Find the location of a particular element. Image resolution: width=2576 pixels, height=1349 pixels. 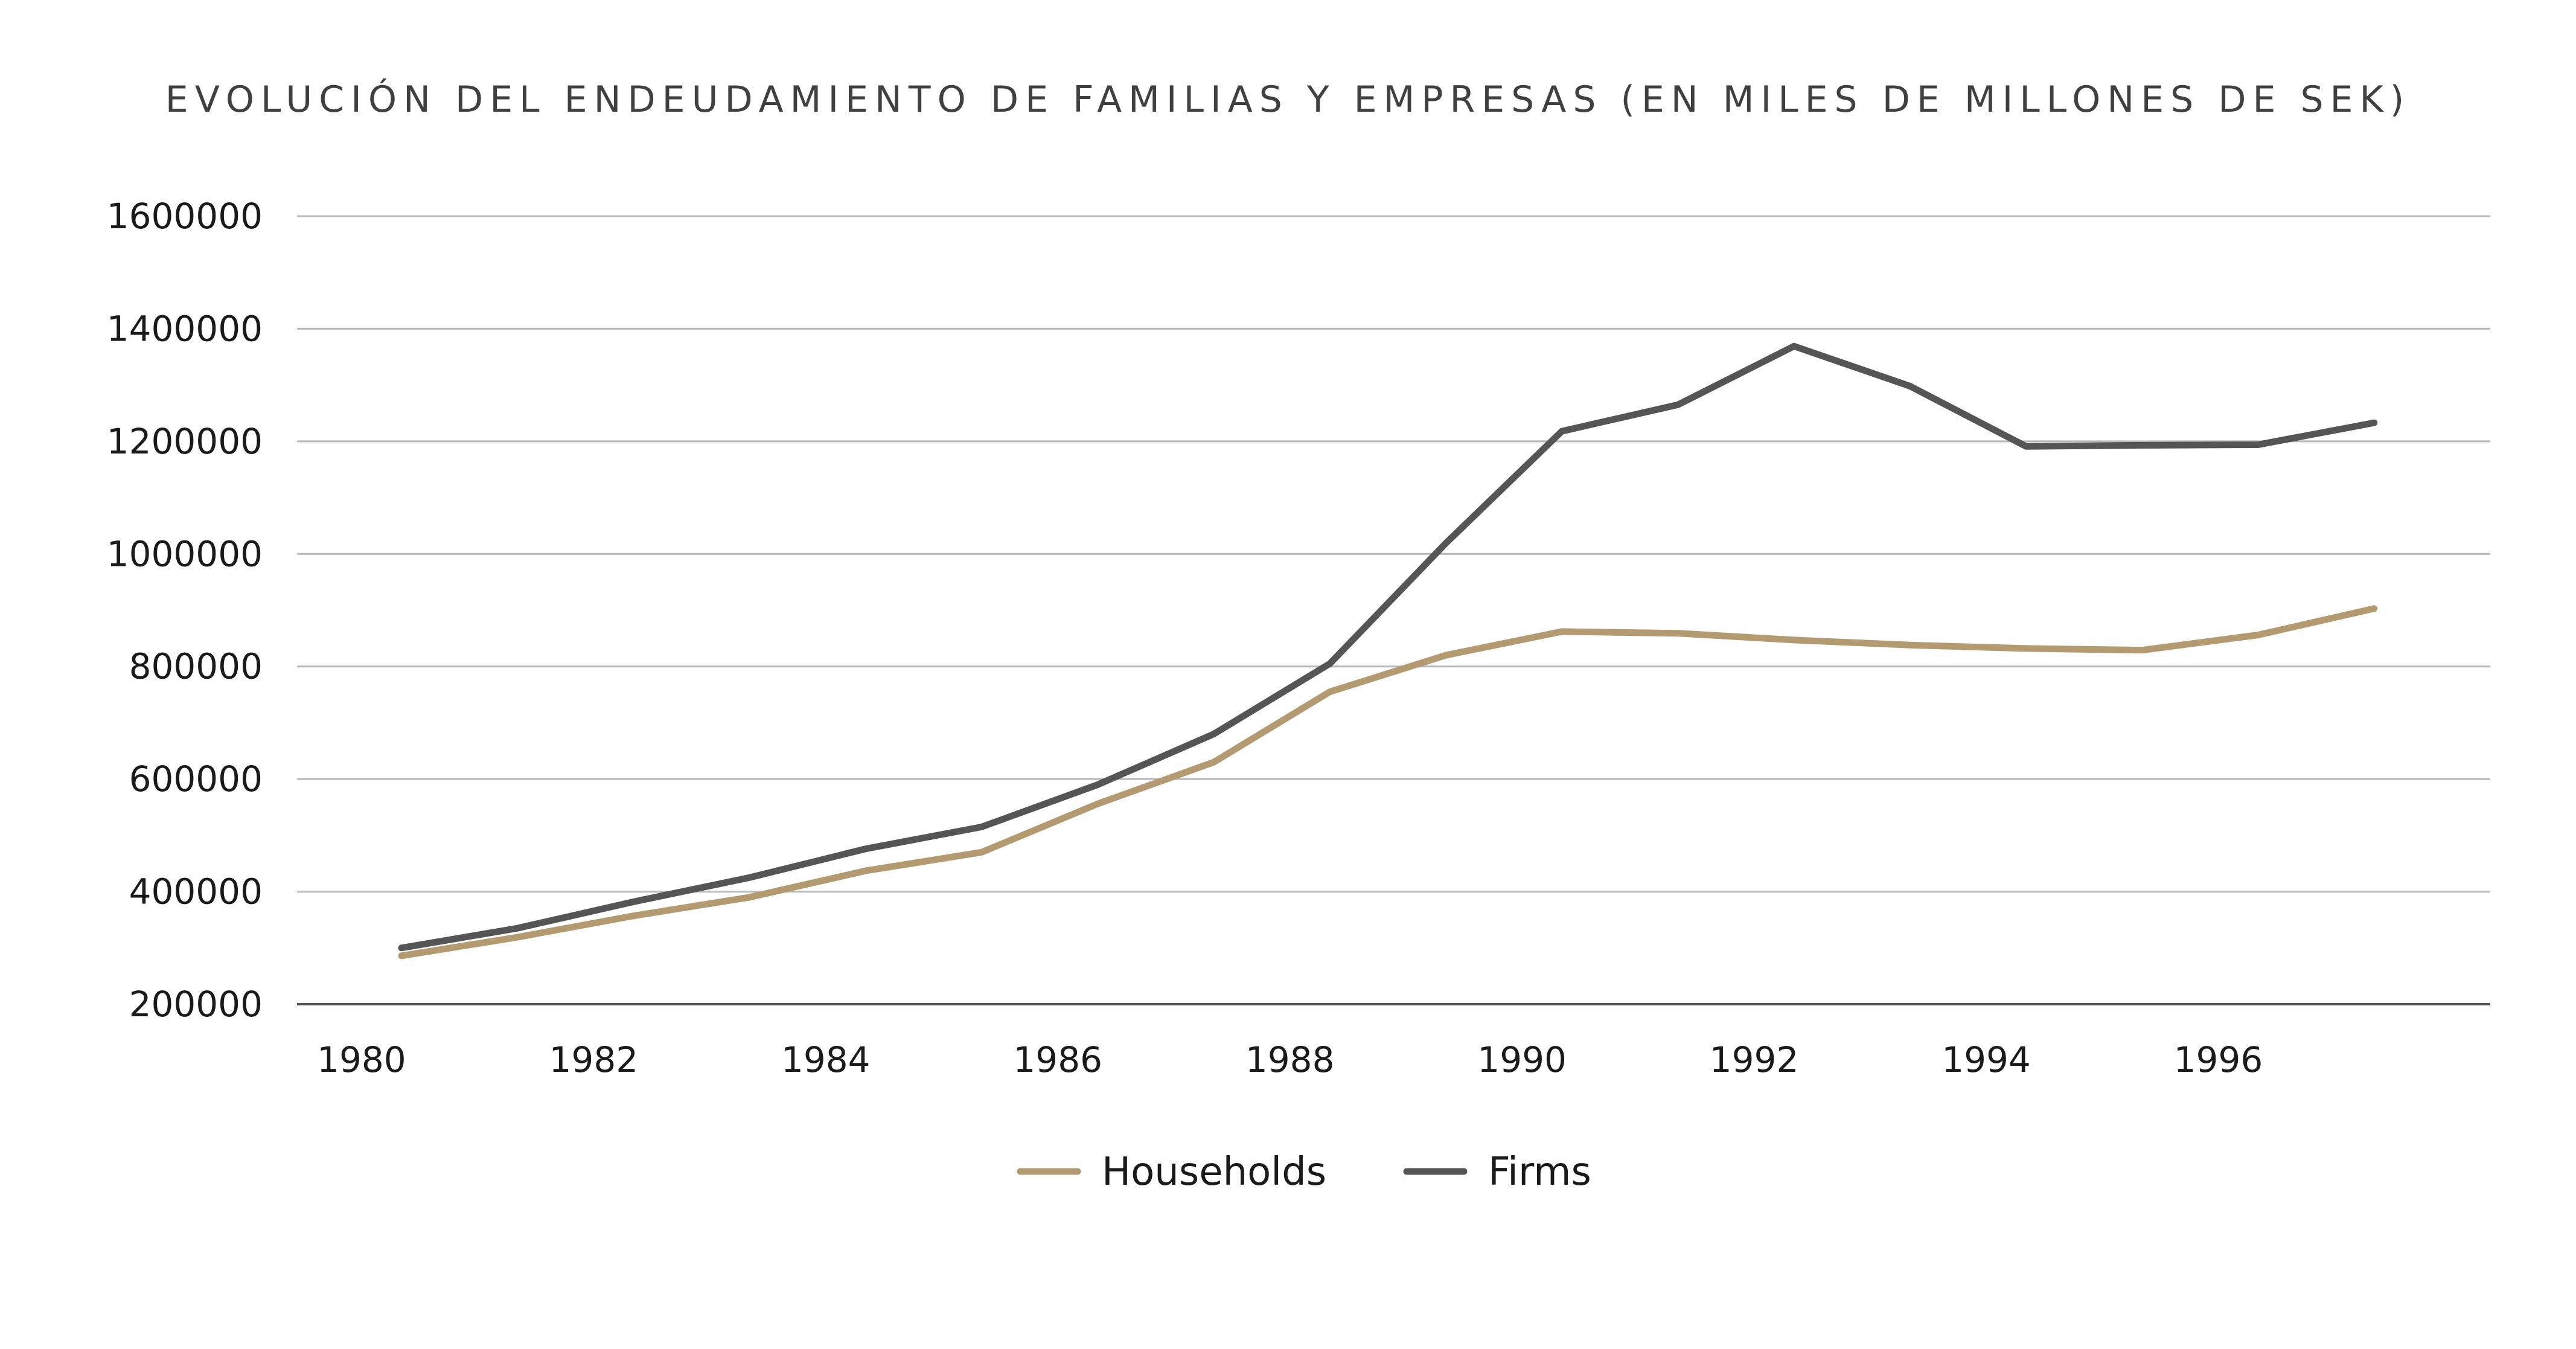

legend-label: Firms is located at coordinates (1540, 1172).